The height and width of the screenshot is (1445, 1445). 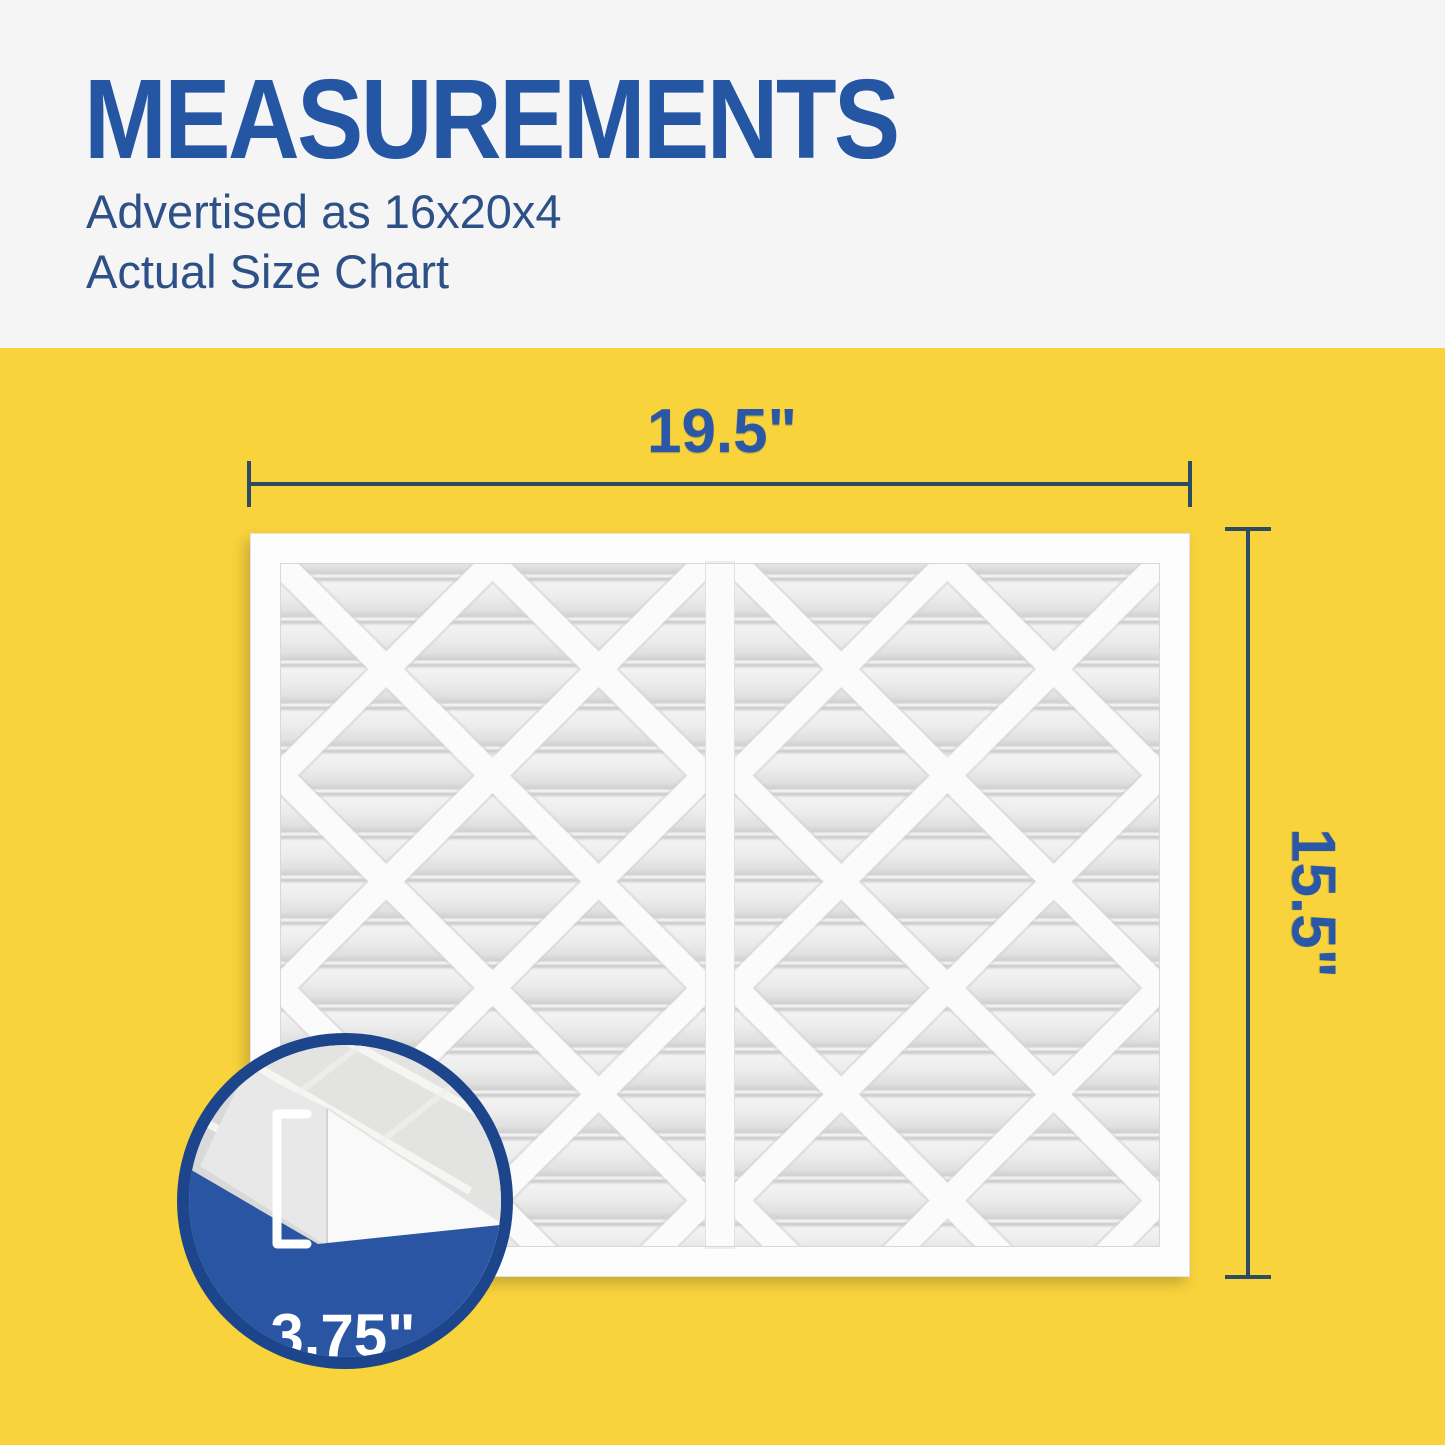 I want to click on width-dimension-label: 19.5", so click(x=722, y=431).